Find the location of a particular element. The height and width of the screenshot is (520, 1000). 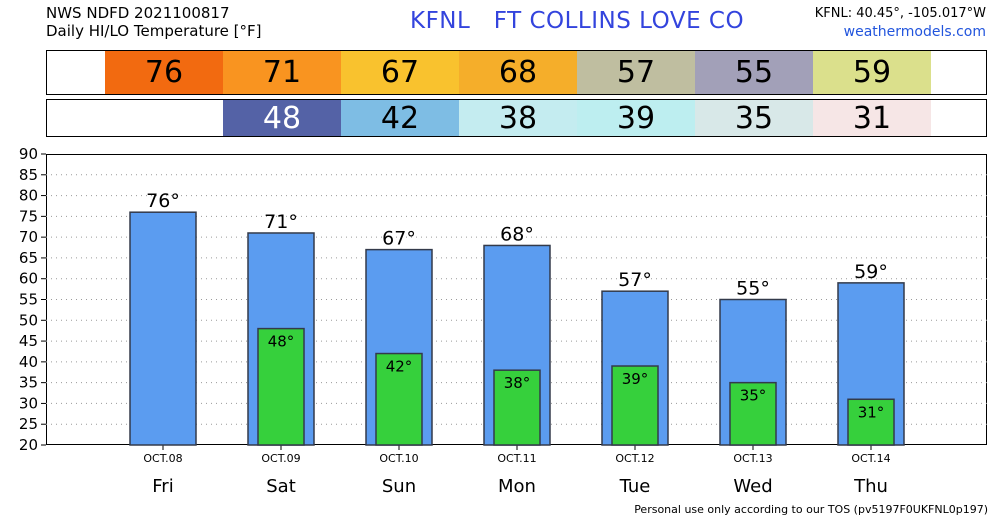

y-tick-label: 70 is located at coordinates (28, 237).